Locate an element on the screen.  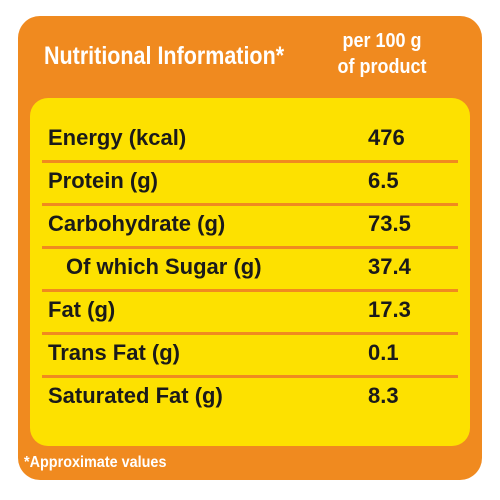
nutrient-value: 0.1 is located at coordinates (383, 352).